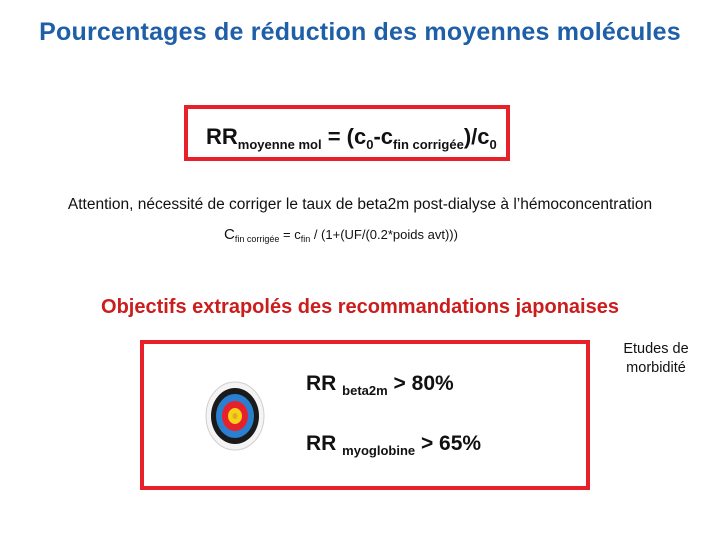 This screenshot has width=720, height=540. What do you see at coordinates (379, 450) in the screenshot?
I see `objective-myoglobine-sub: myoglobine` at bounding box center [379, 450].